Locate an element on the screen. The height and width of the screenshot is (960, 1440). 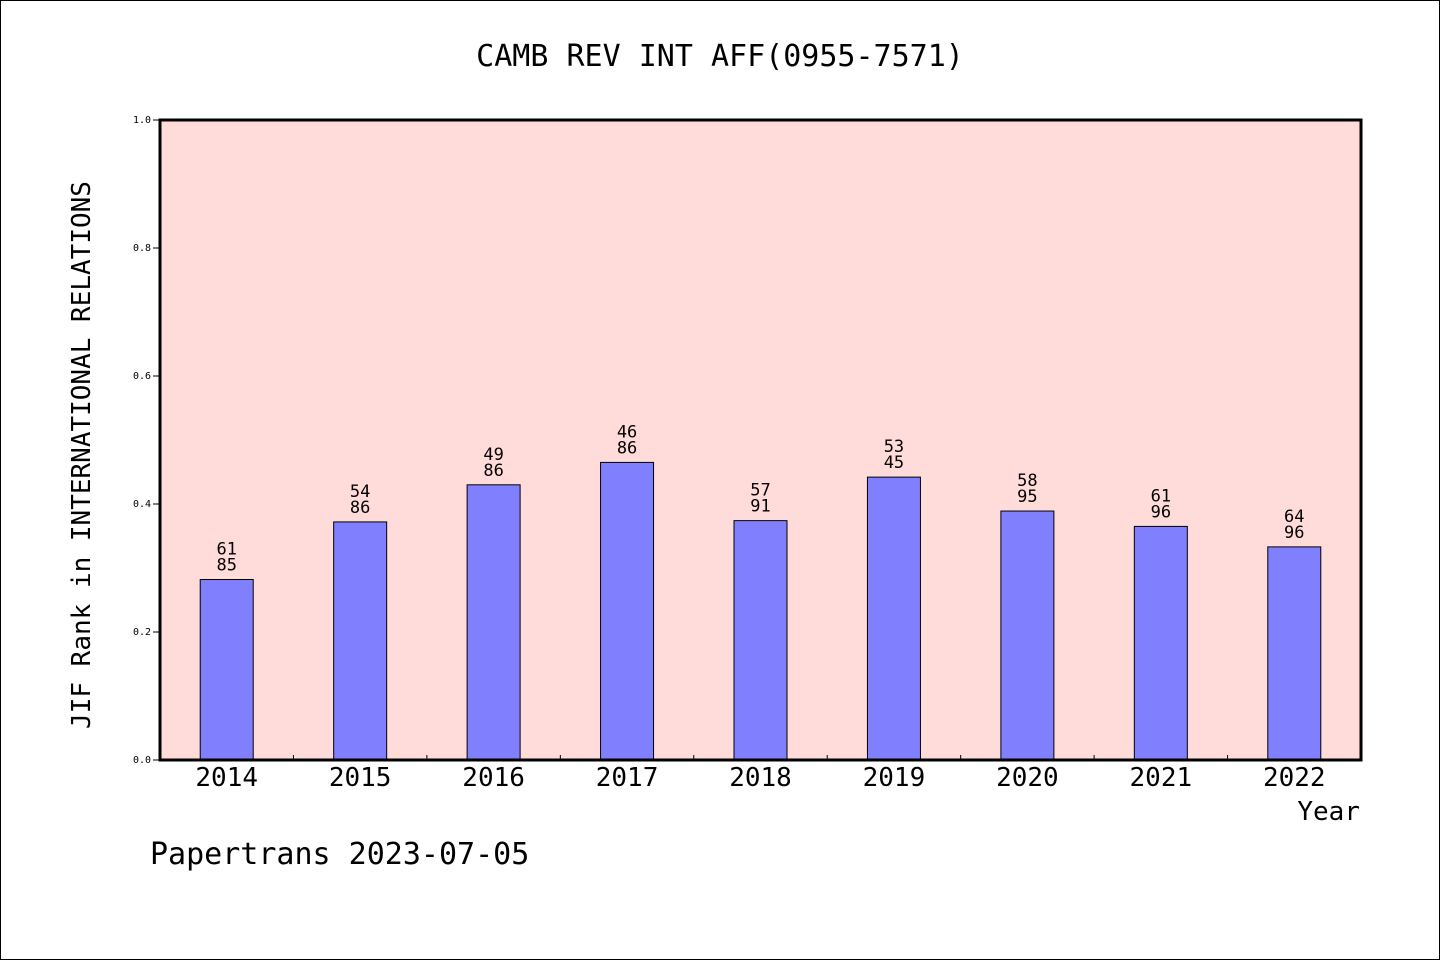
x-tick-label: 2016 is located at coordinates (493, 778).